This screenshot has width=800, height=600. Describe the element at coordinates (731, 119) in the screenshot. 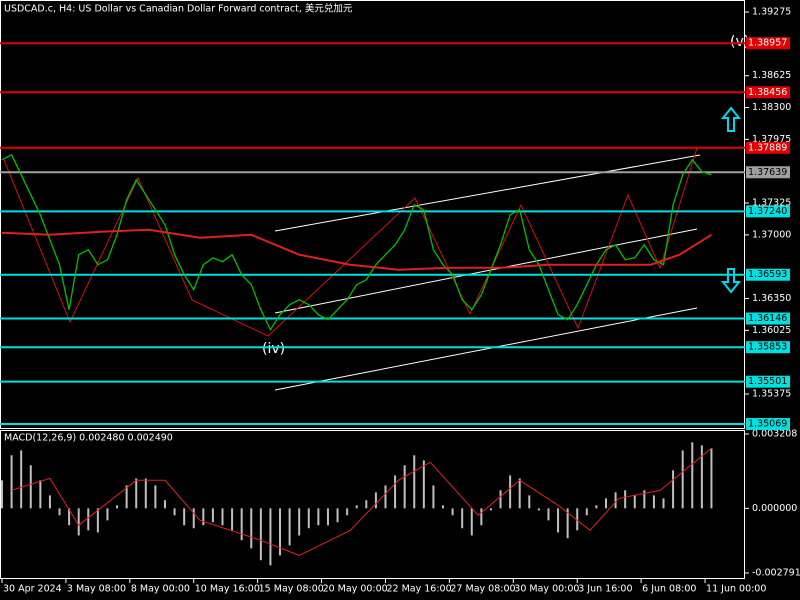

I see `arrow-up` at that location.